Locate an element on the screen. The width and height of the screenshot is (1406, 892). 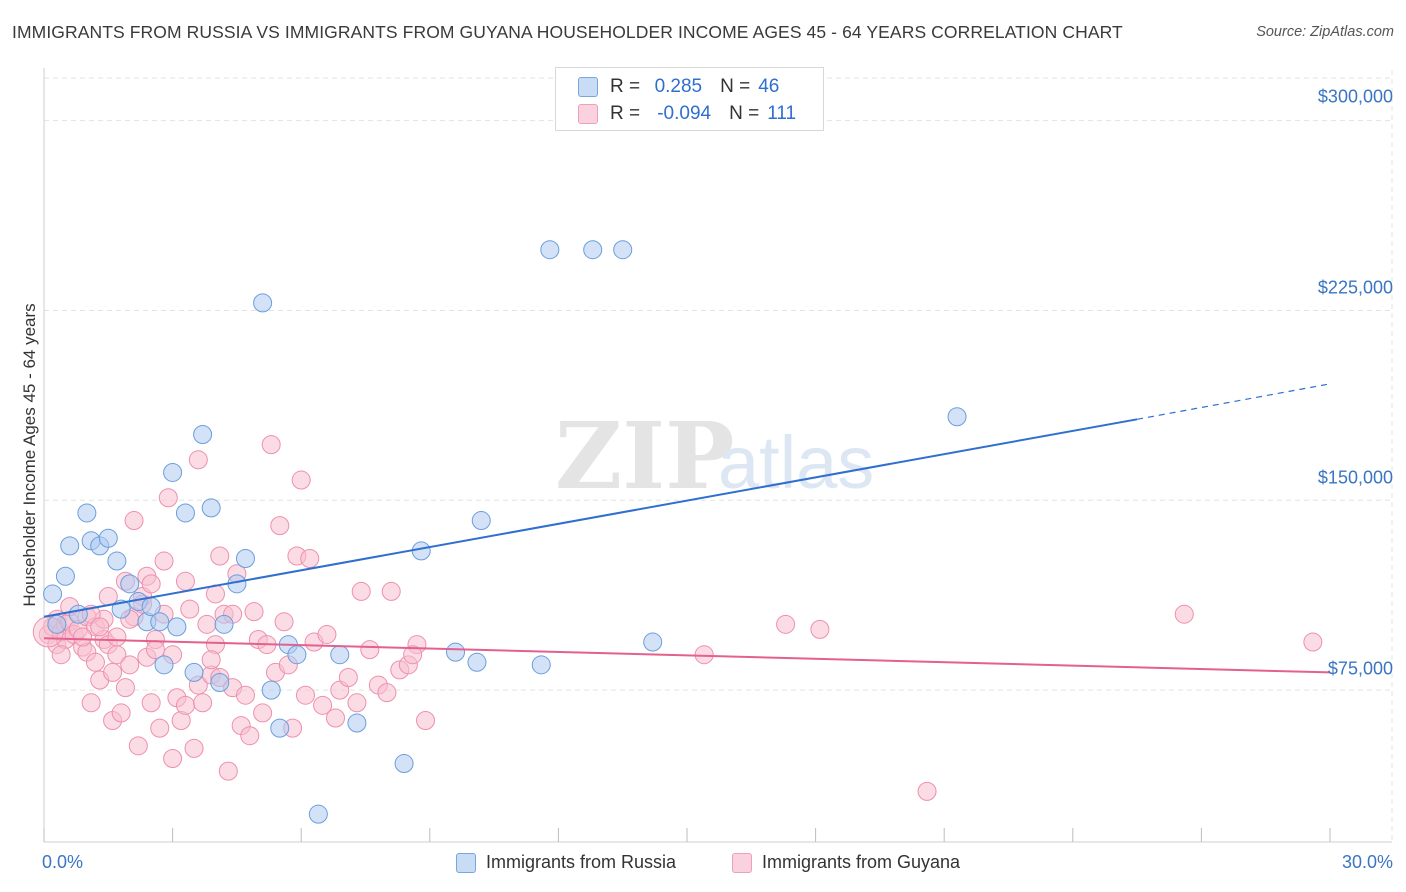
bottom-legend-guyana-label: Immigrants from Guyana is located at coordinates (861, 862).